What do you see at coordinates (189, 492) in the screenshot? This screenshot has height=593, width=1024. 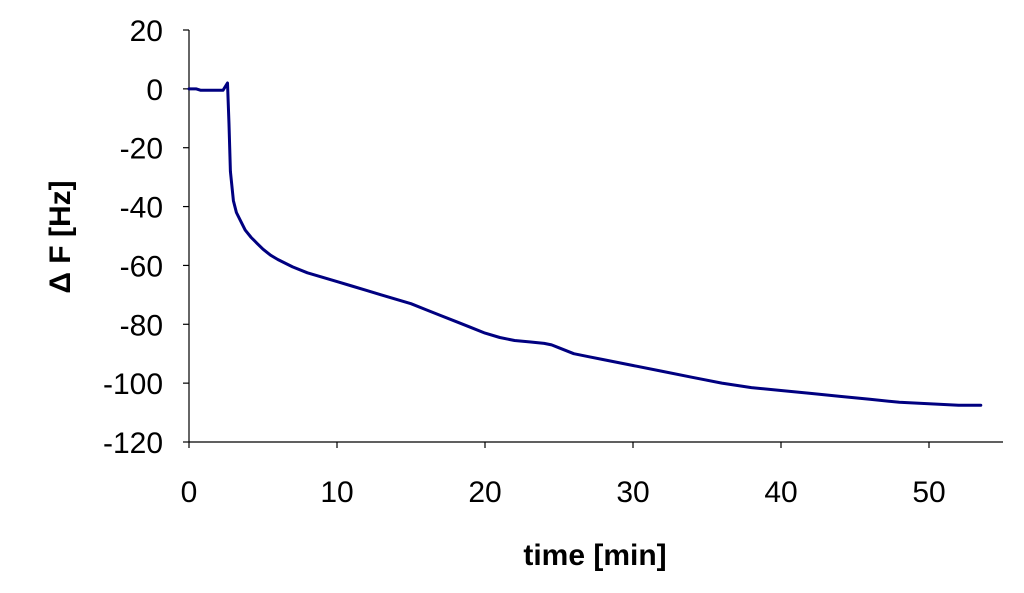 I see `x-tick-label: 0` at bounding box center [189, 492].